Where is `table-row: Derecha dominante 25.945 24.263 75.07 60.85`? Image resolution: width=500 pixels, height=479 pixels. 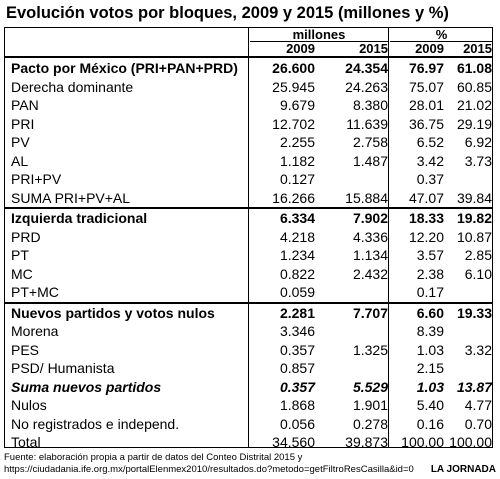 table-row: Derecha dominante 25.945 24.263 75.07 60.85 is located at coordinates (248, 87).